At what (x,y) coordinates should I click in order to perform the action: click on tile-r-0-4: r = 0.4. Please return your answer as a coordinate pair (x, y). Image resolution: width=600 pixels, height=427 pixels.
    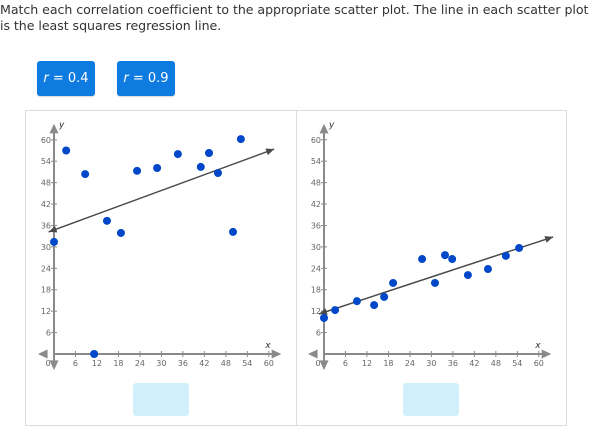
    Looking at the image, I should click on (66, 78).